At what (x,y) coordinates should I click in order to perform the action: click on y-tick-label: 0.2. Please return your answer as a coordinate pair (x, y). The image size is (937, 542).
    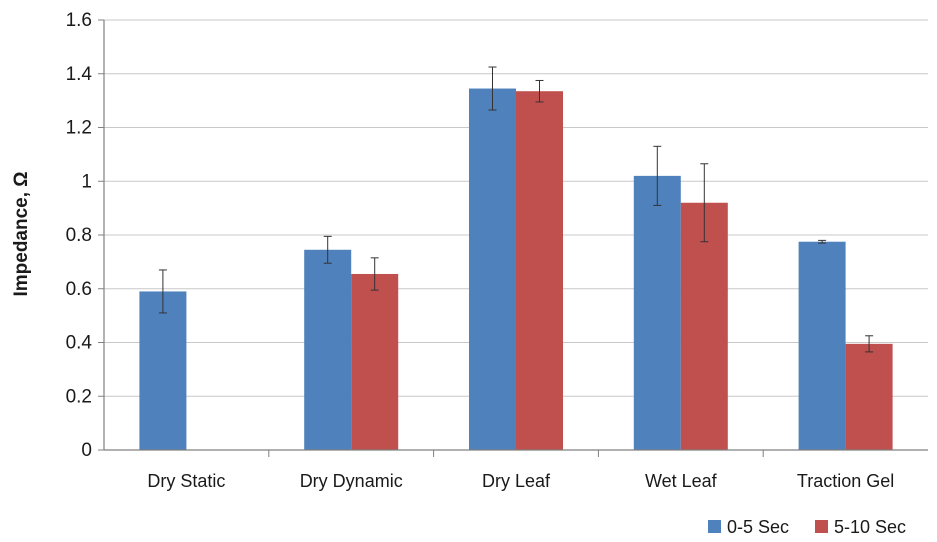
    Looking at the image, I should click on (79, 396).